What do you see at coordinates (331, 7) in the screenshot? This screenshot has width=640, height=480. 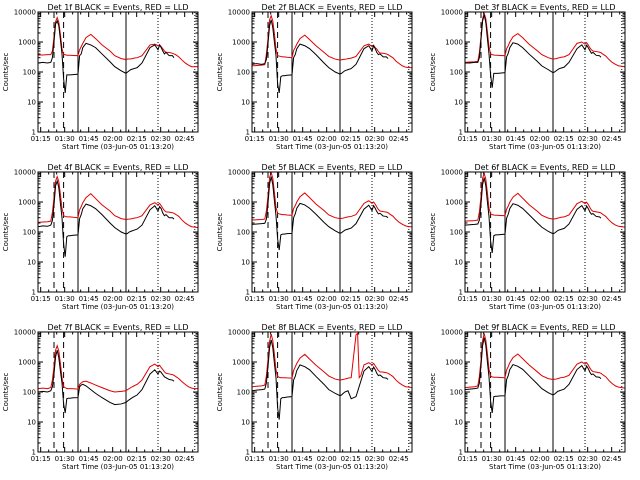 I see `panel-title: Det 2f BLACK = Events, RED = LLD` at bounding box center [331, 7].